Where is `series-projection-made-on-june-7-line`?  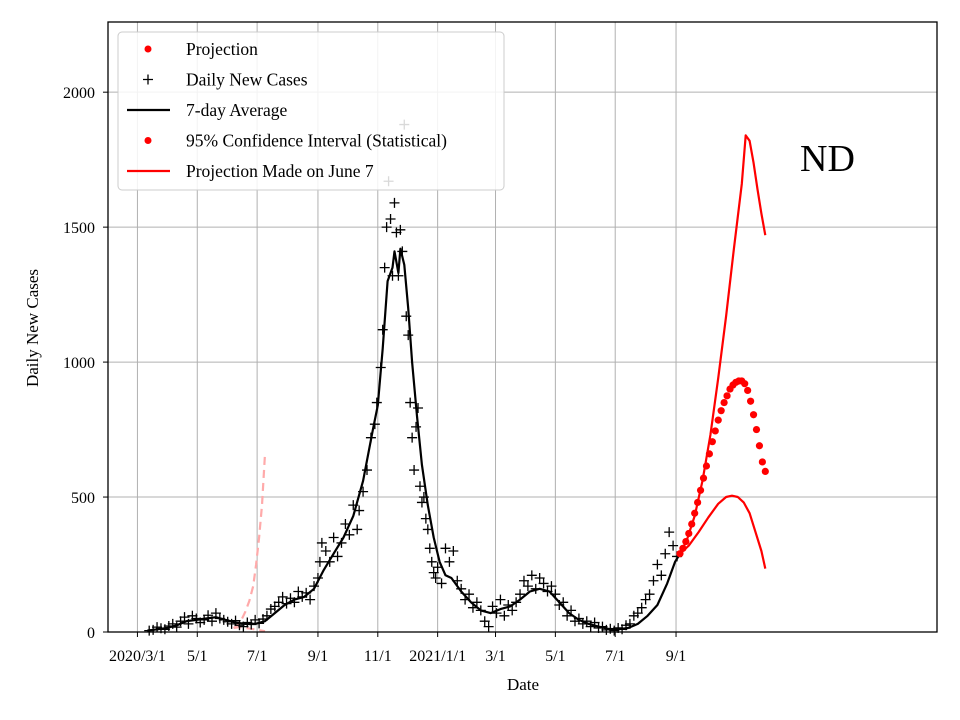
series-projection-made-on-june-7-line is located at coordinates (249, 541).